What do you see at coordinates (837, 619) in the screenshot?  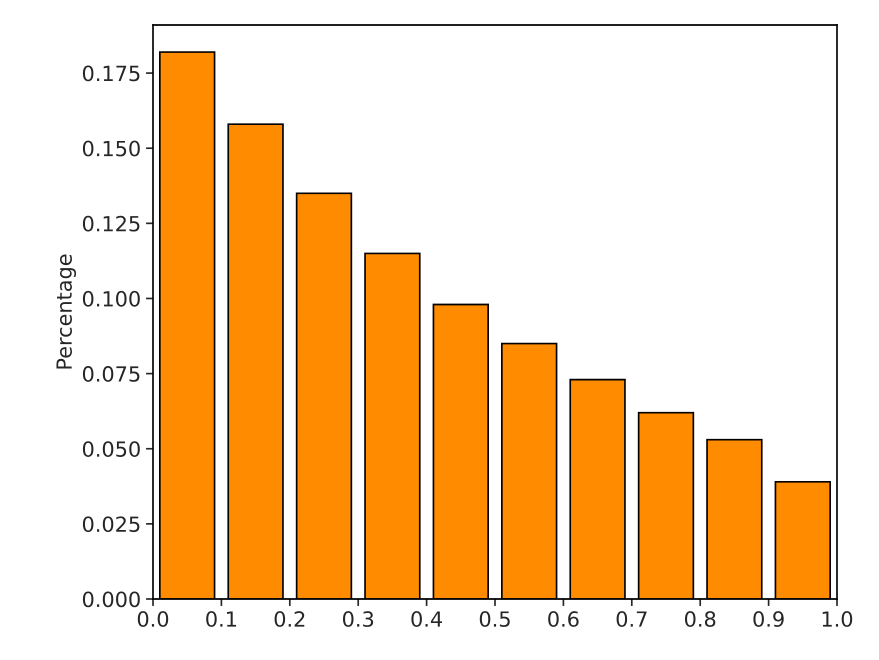 I see `x-tick-label: 1.0` at bounding box center [837, 619].